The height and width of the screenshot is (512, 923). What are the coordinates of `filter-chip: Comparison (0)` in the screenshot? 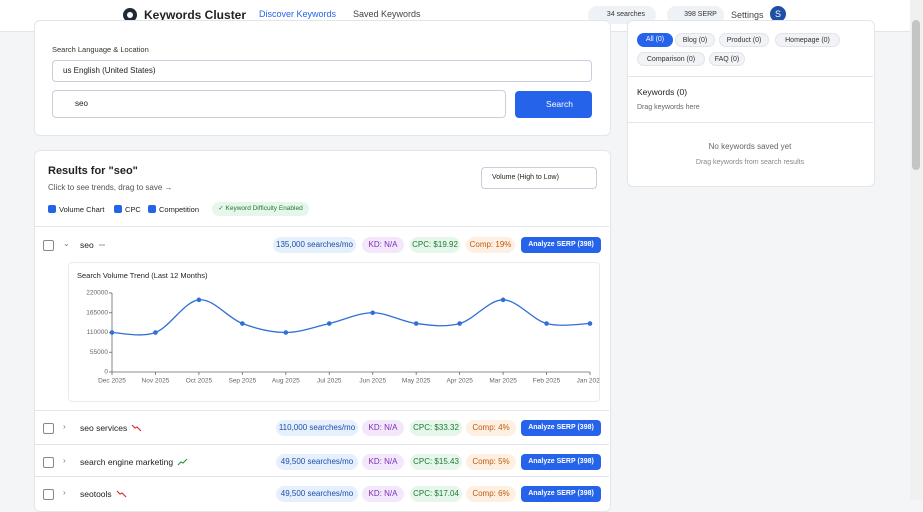 It's located at (671, 59).